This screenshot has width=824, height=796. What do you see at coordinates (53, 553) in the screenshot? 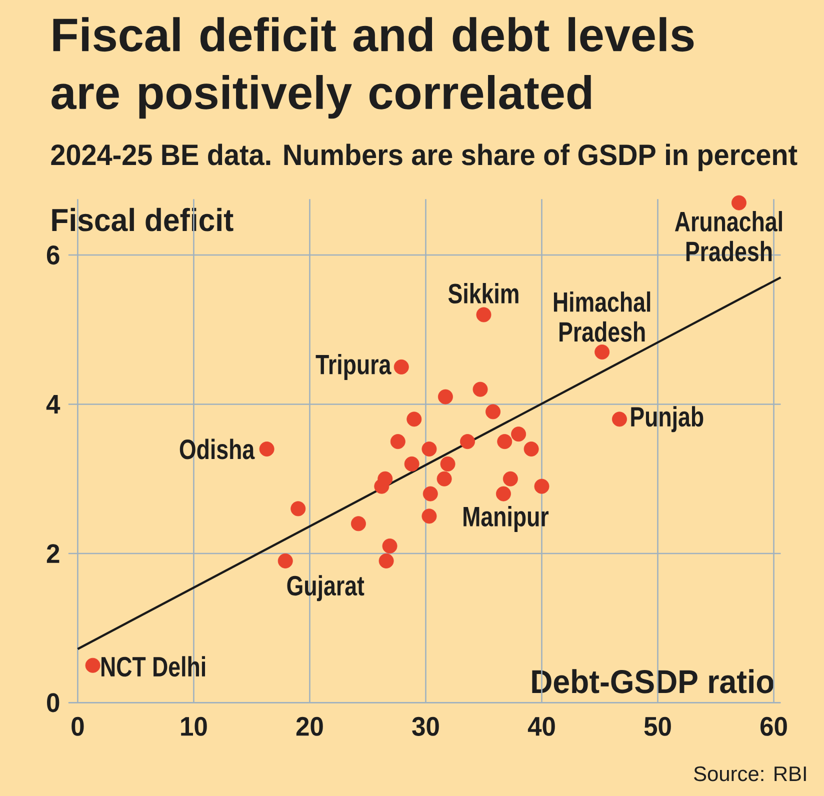
I see `y-tick-label: 2` at bounding box center [53, 553].